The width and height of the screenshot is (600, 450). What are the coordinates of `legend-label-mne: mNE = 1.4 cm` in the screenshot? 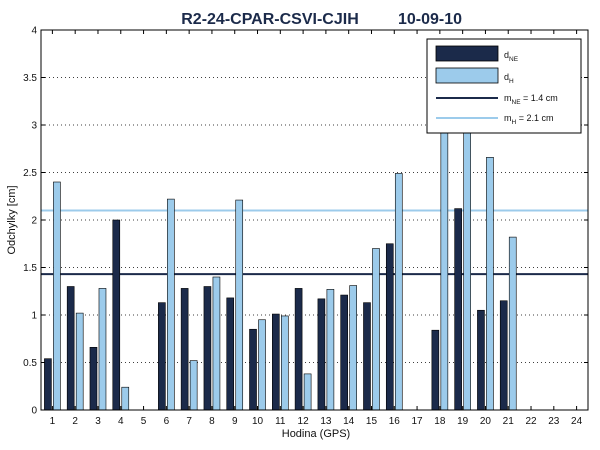 It's located at (531, 99).